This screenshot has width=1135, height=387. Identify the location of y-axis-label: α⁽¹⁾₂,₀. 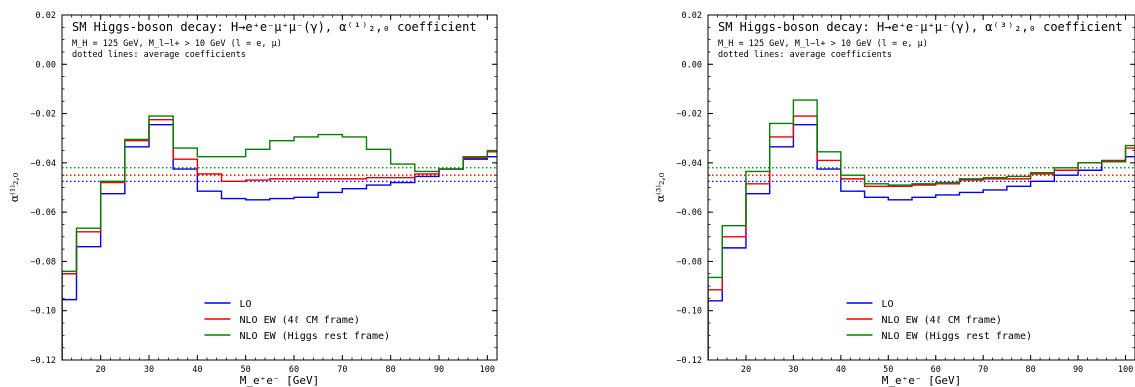
(14, 187).